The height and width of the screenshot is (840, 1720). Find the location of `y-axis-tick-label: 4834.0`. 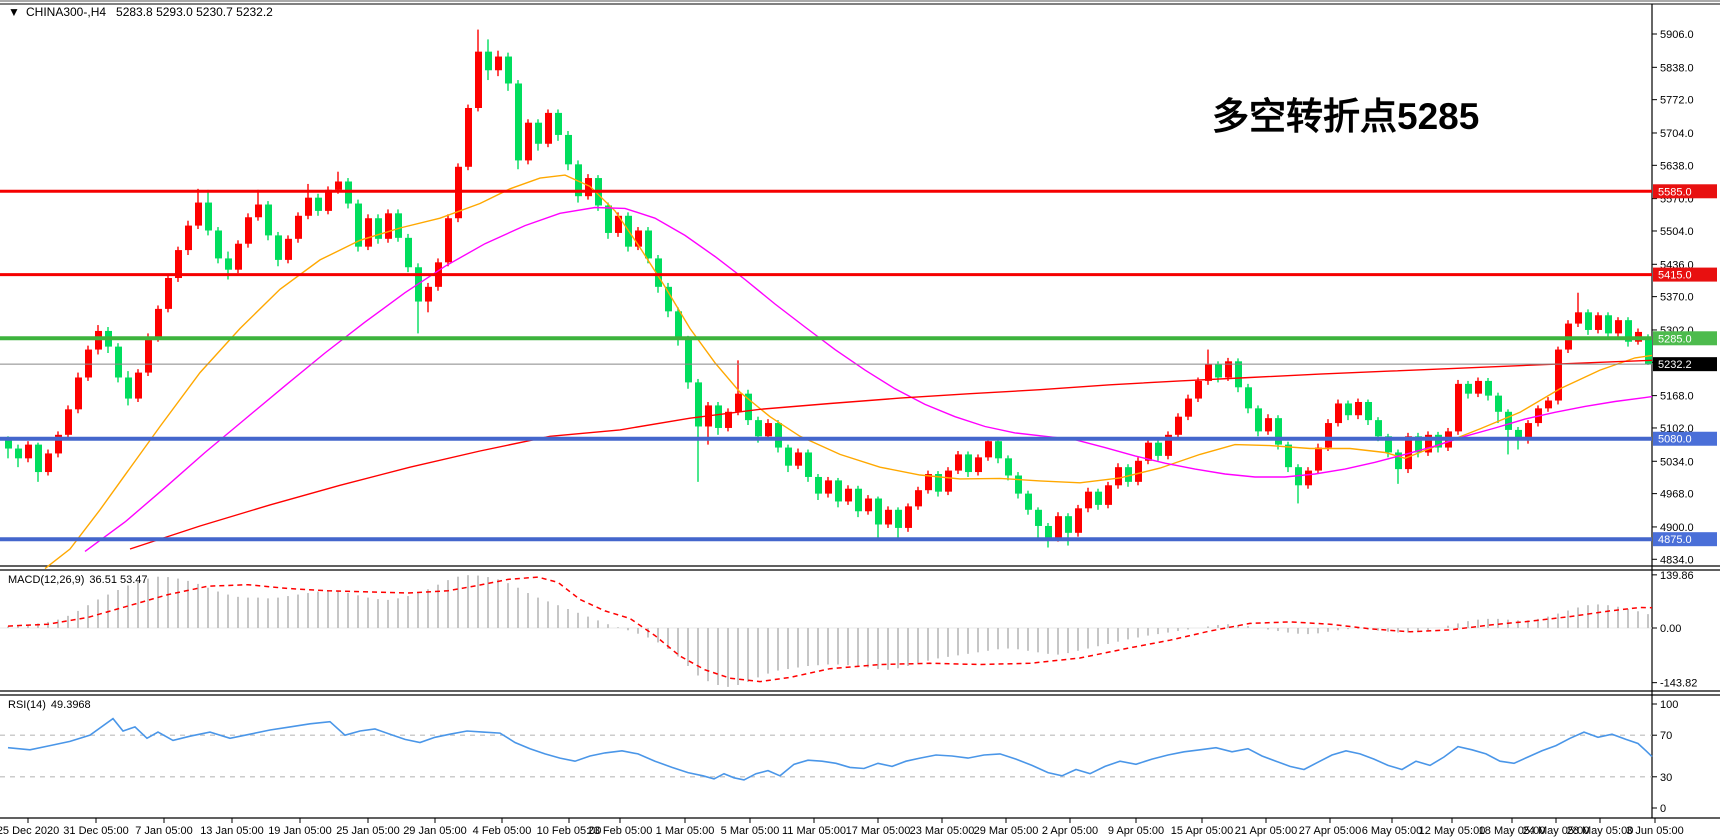

y-axis-tick-label: 4834.0 is located at coordinates (1677, 560).